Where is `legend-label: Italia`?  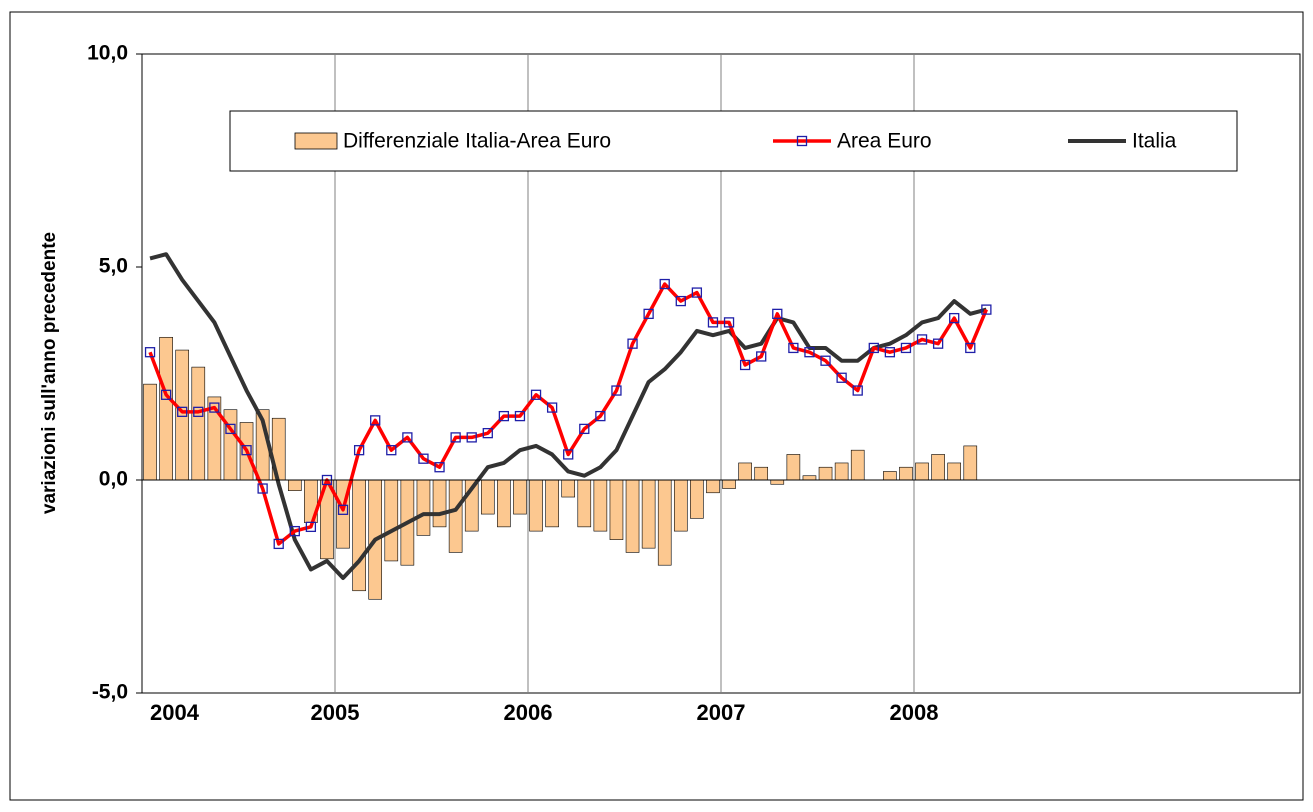 legend-label: Italia is located at coordinates (1154, 141).